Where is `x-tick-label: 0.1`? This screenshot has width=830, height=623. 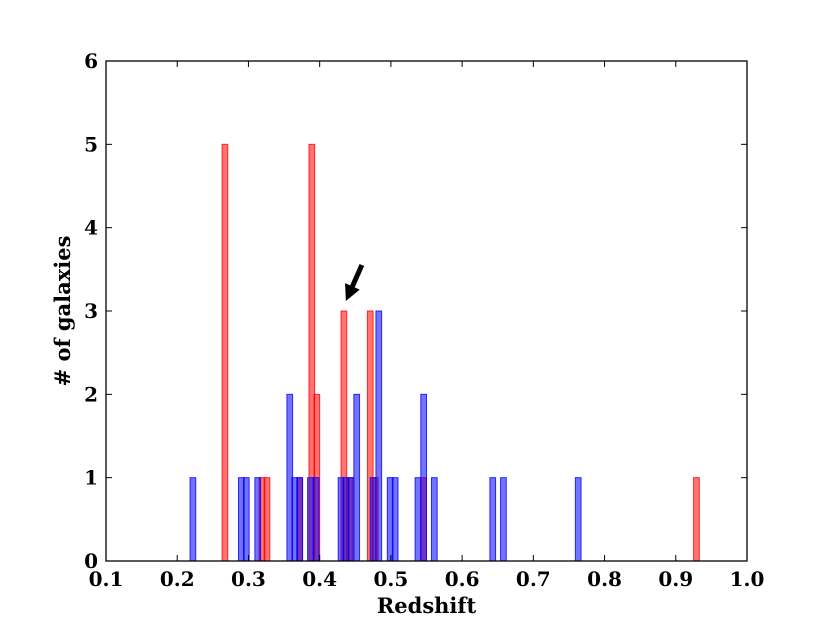 x-tick-label: 0.1 is located at coordinates (106, 579).